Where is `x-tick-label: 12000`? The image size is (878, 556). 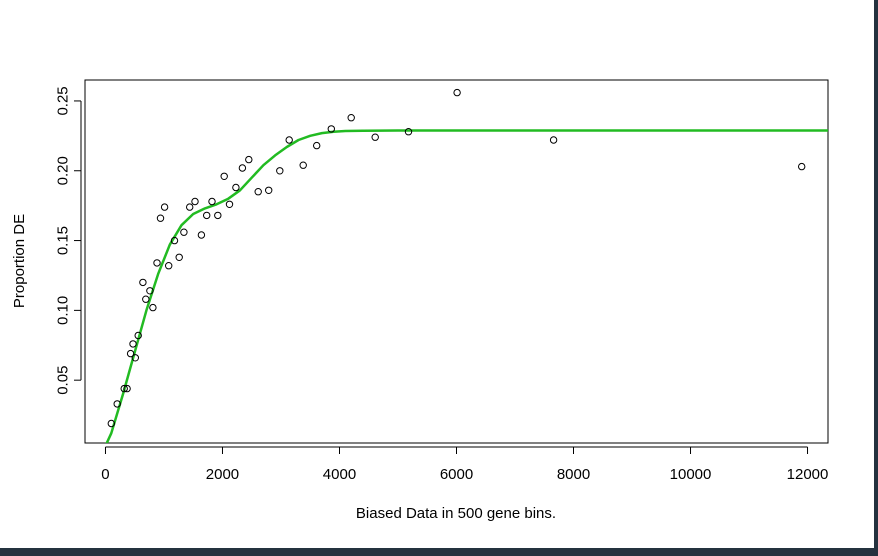
x-tick-label: 12000 is located at coordinates (808, 474).